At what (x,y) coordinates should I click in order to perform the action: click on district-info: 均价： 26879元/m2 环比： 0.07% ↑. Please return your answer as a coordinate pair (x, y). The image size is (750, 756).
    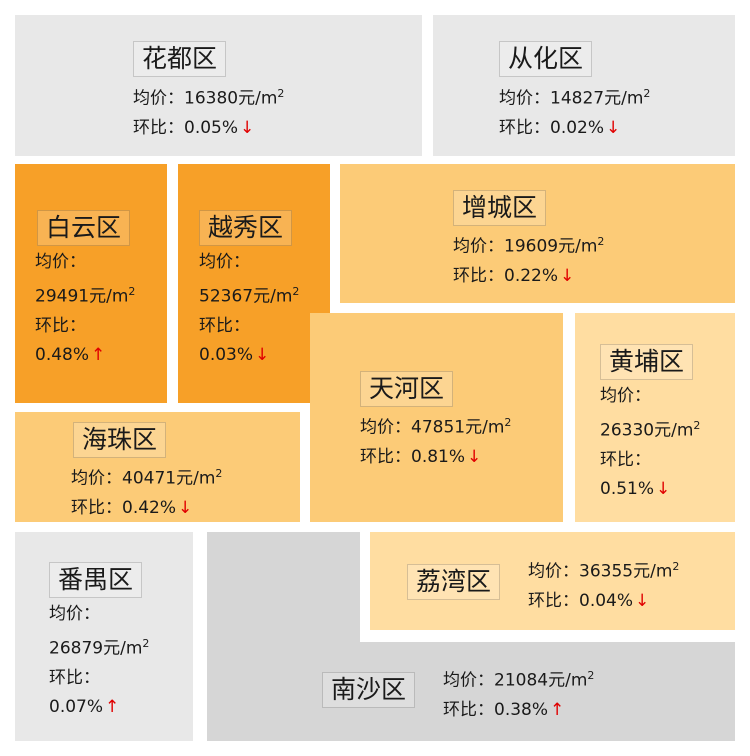
    Looking at the image, I should click on (99, 660).